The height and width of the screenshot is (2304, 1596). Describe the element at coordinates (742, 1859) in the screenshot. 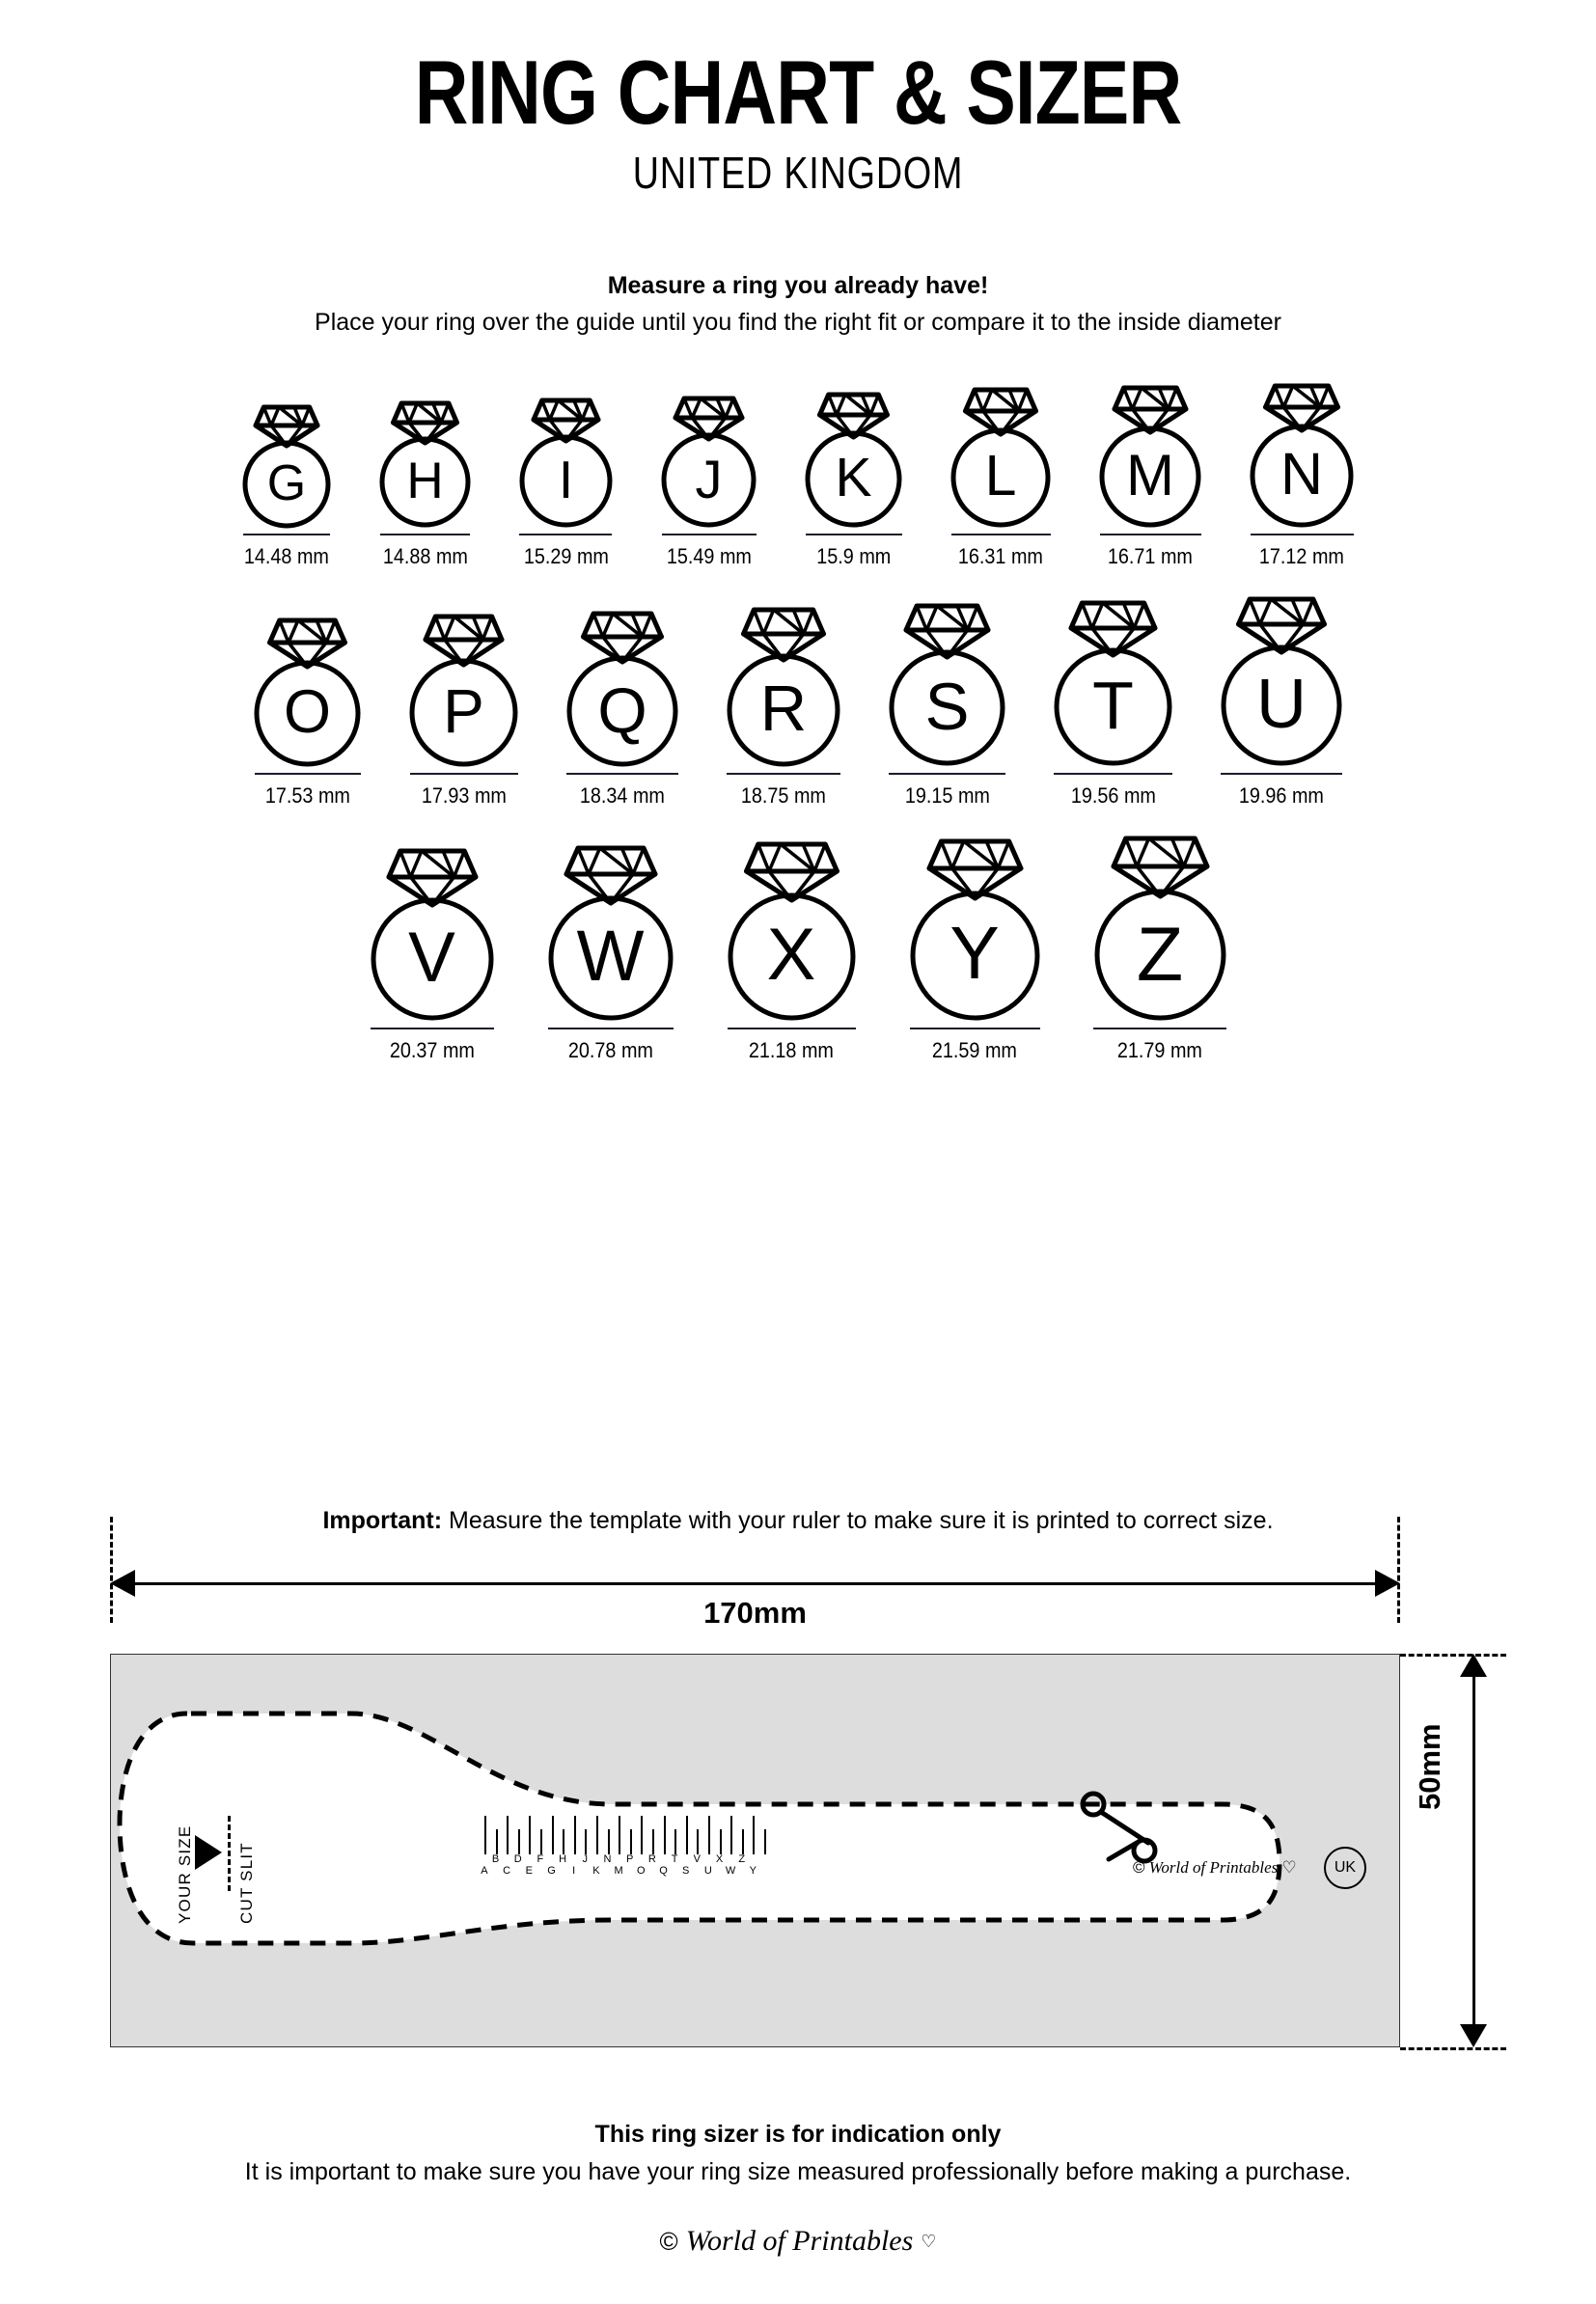

I see `scale-letter: Z` at that location.